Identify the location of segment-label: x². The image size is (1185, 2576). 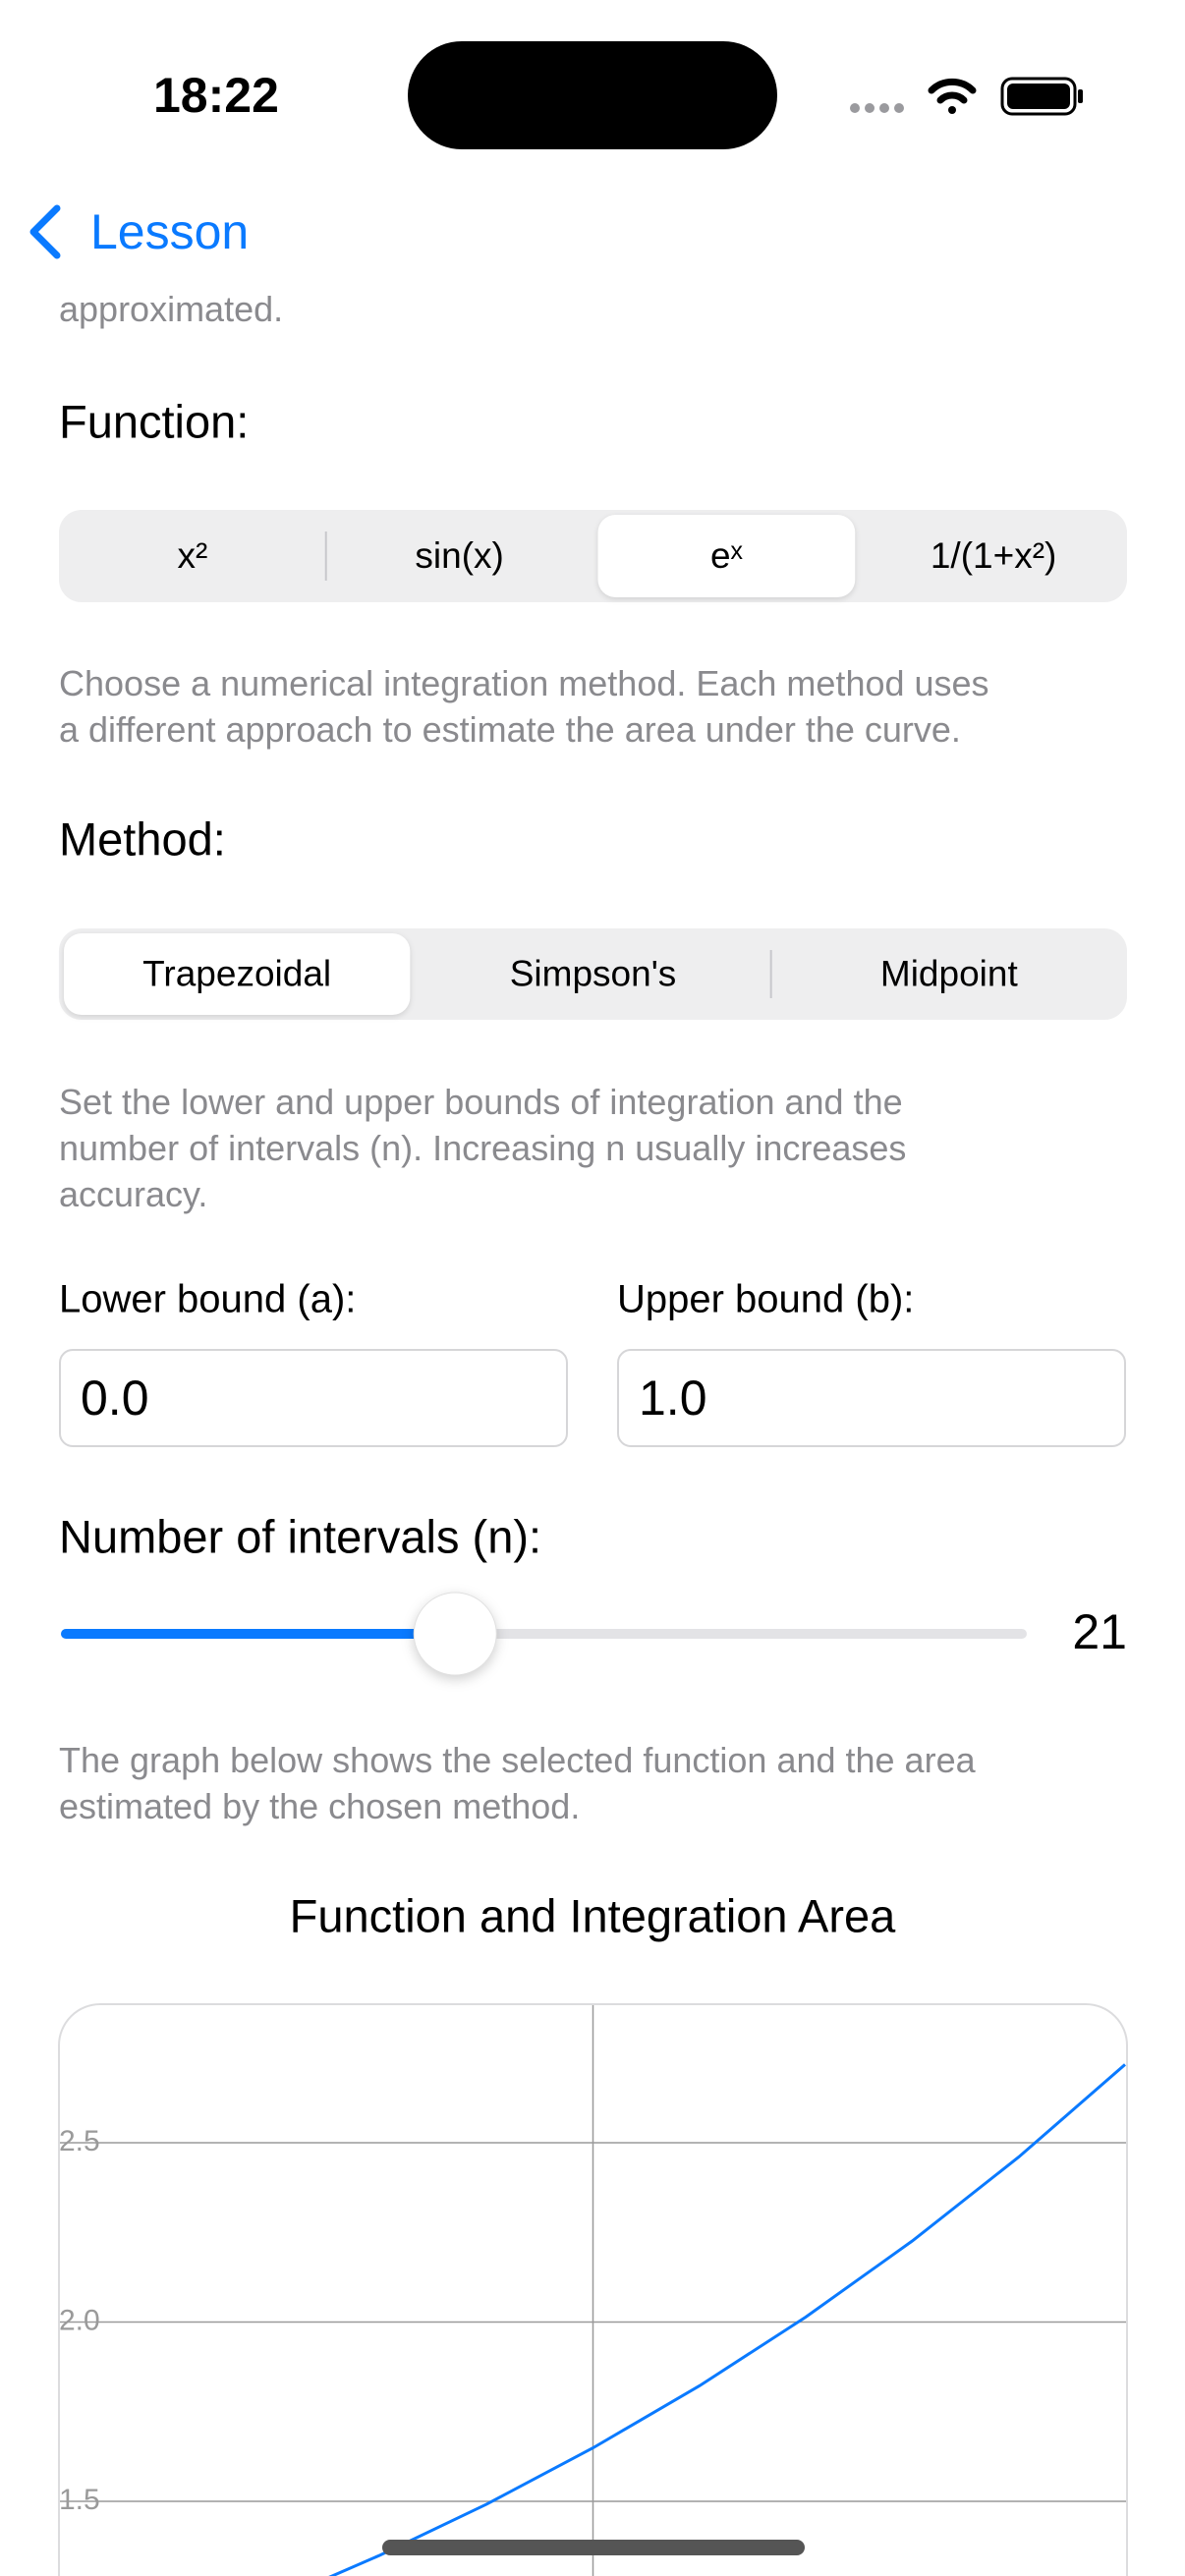
(192, 555).